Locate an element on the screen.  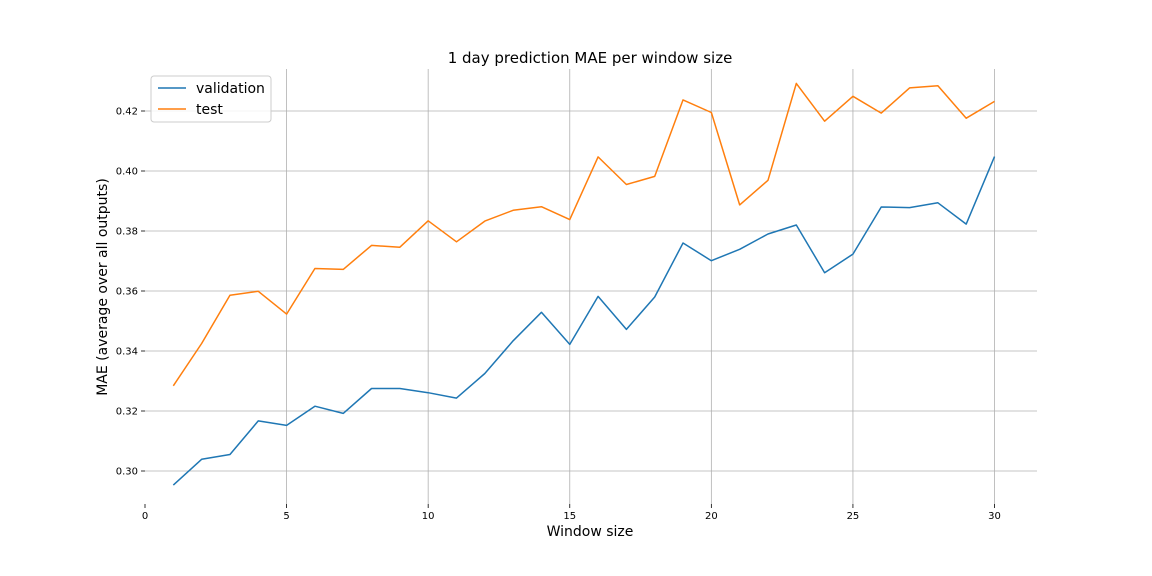
y-tick-label: 0.42 is located at coordinates (127, 112).